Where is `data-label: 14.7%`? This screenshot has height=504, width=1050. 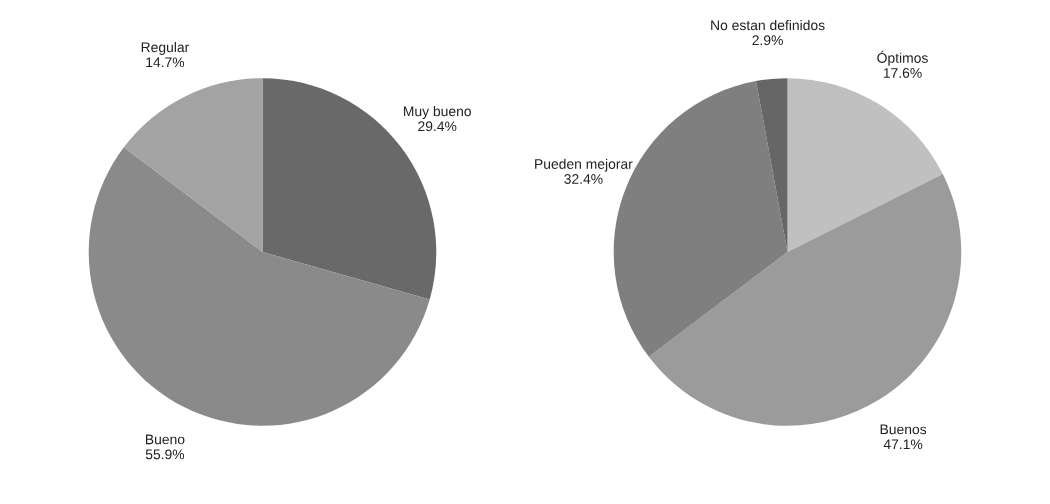 data-label: 14.7% is located at coordinates (165, 62).